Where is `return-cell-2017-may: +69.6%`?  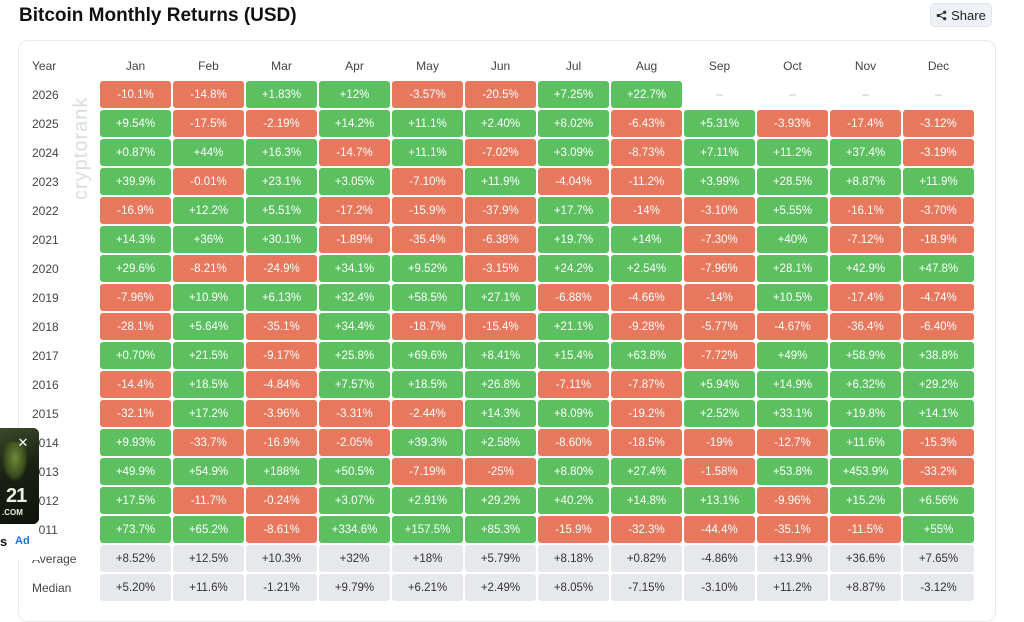 return-cell-2017-may: +69.6% is located at coordinates (427, 355).